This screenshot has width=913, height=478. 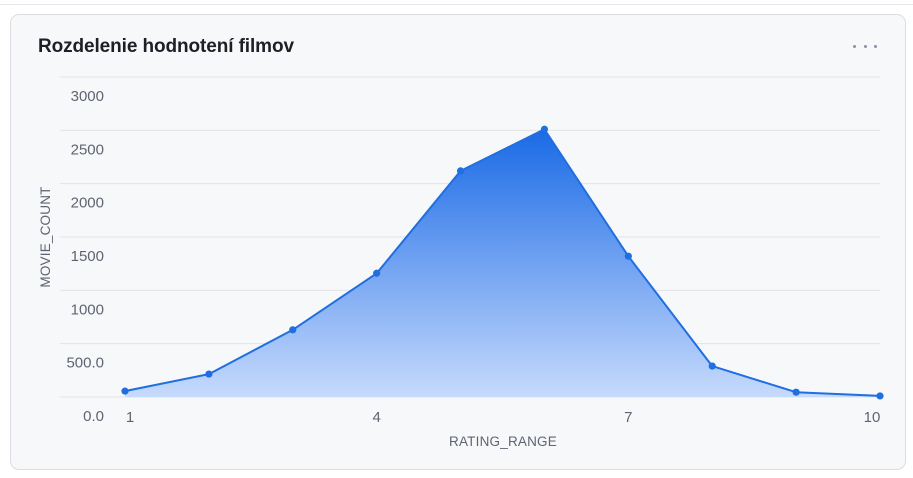 I want to click on x-tick-label: 7, so click(x=628, y=417).